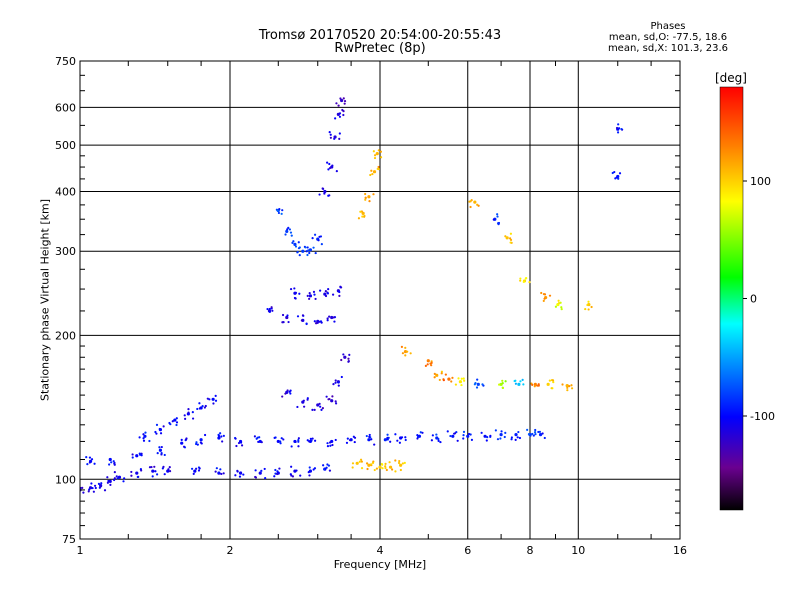  Describe the element at coordinates (69, 539) in the screenshot. I see `y-tick-label: 75` at that location.